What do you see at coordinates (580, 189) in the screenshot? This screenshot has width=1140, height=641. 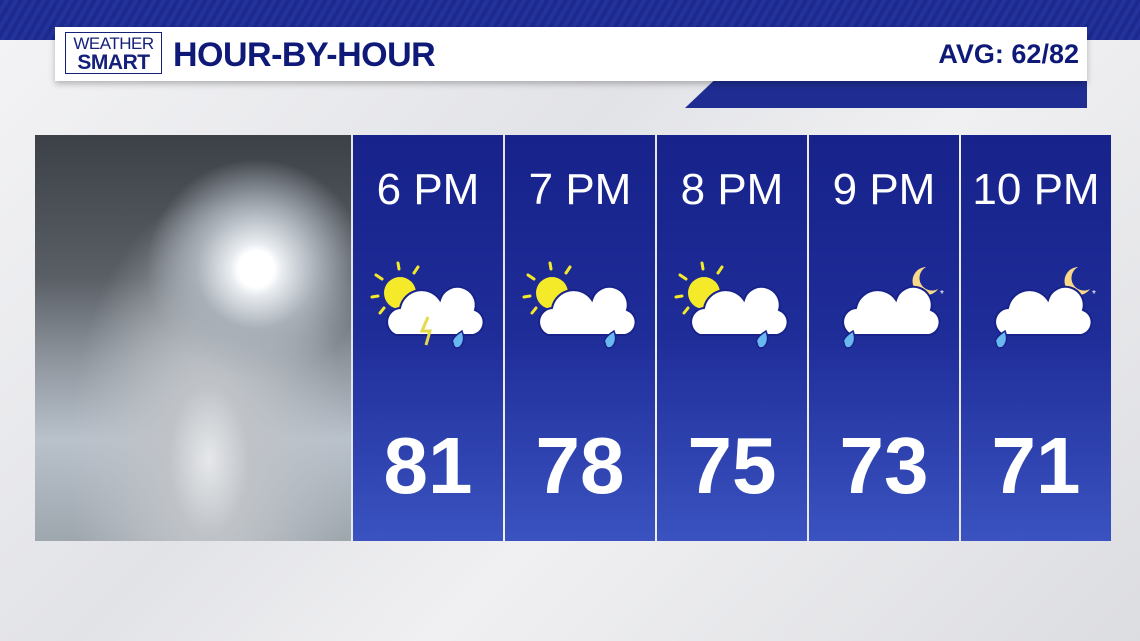 I see `hour-time: 7 PM` at bounding box center [580, 189].